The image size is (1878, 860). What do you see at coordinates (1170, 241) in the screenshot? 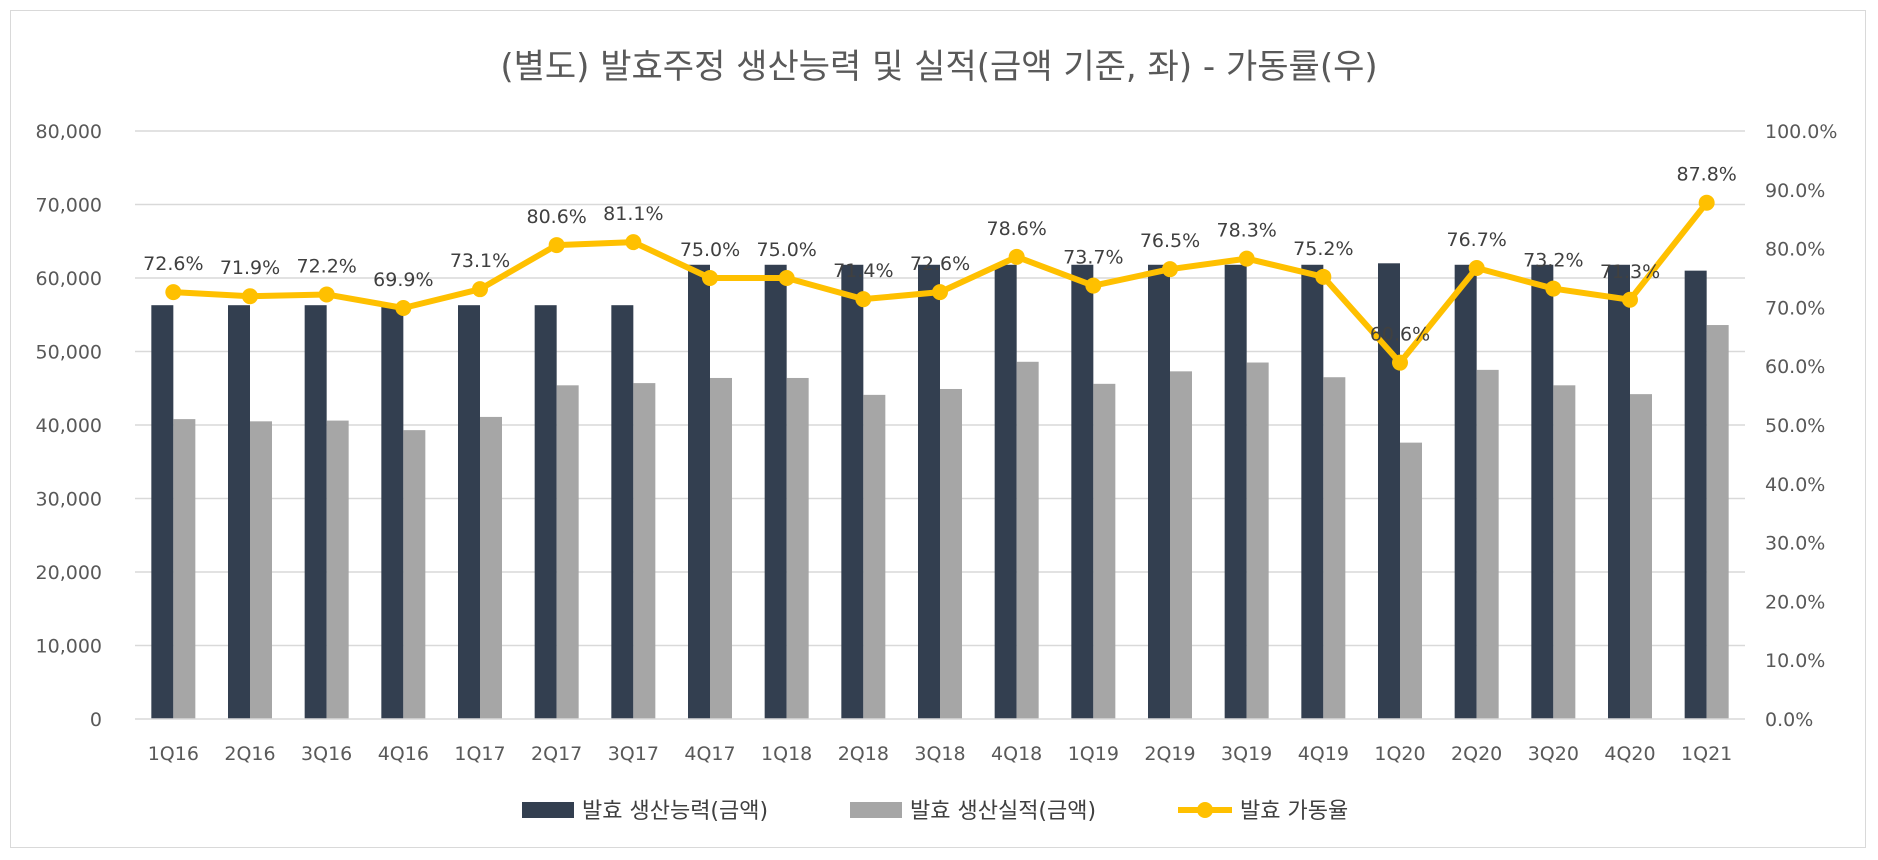
I see `utilization-label: 76.5%` at bounding box center [1170, 241].